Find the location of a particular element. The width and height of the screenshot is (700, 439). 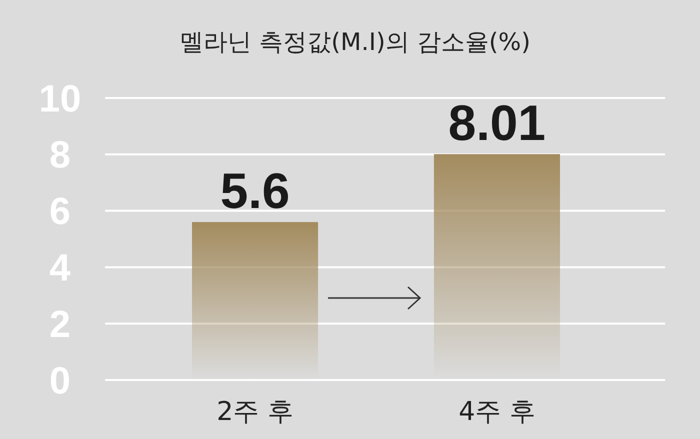

x-tick-label: 2주 후 is located at coordinates (255, 412).